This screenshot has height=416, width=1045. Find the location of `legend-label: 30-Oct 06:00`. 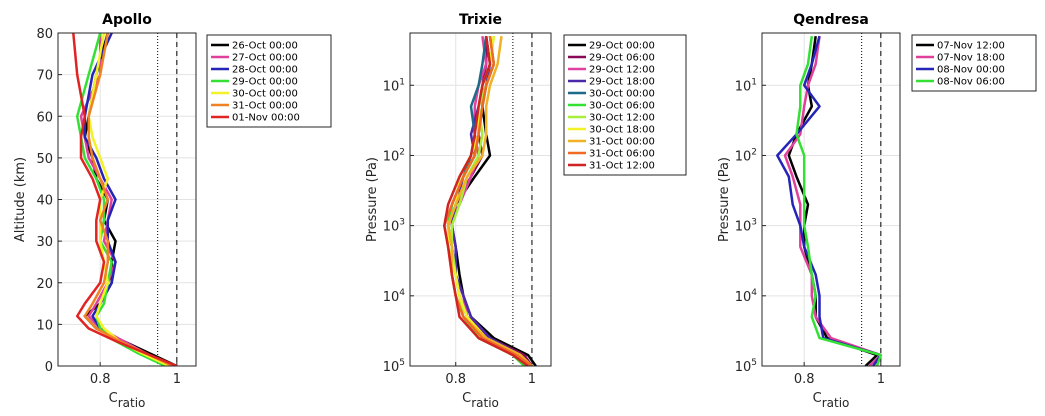

legend-label: 30-Oct 06:00 is located at coordinates (622, 106).